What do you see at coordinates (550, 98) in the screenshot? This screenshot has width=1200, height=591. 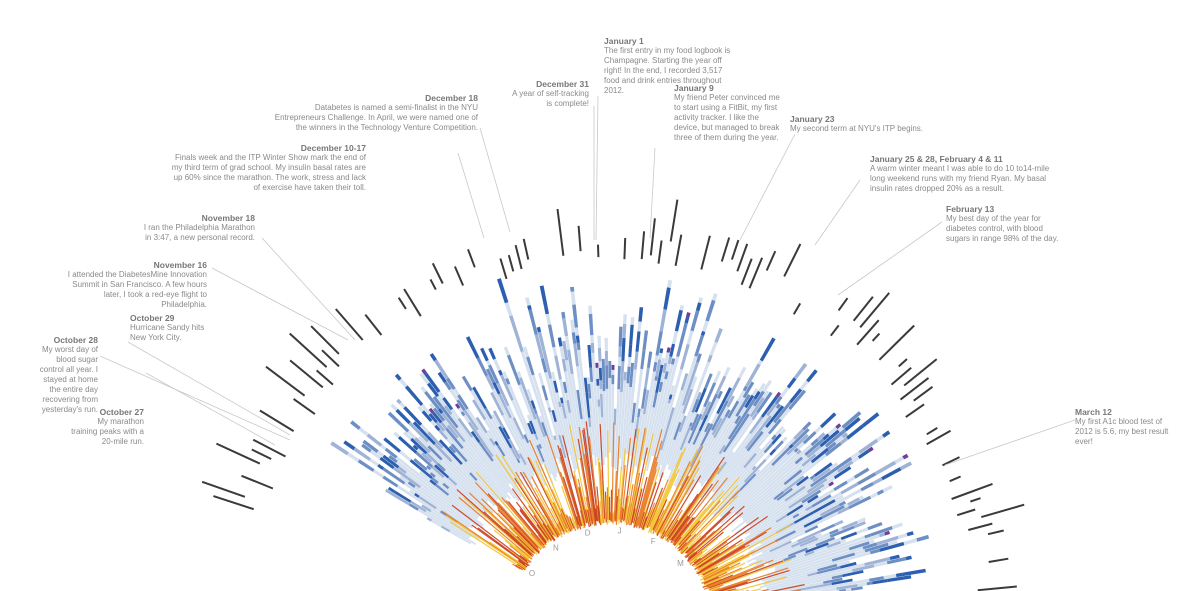 I see `annotation-dec31-text: A year of self-tracking is complete!` at bounding box center [550, 98].